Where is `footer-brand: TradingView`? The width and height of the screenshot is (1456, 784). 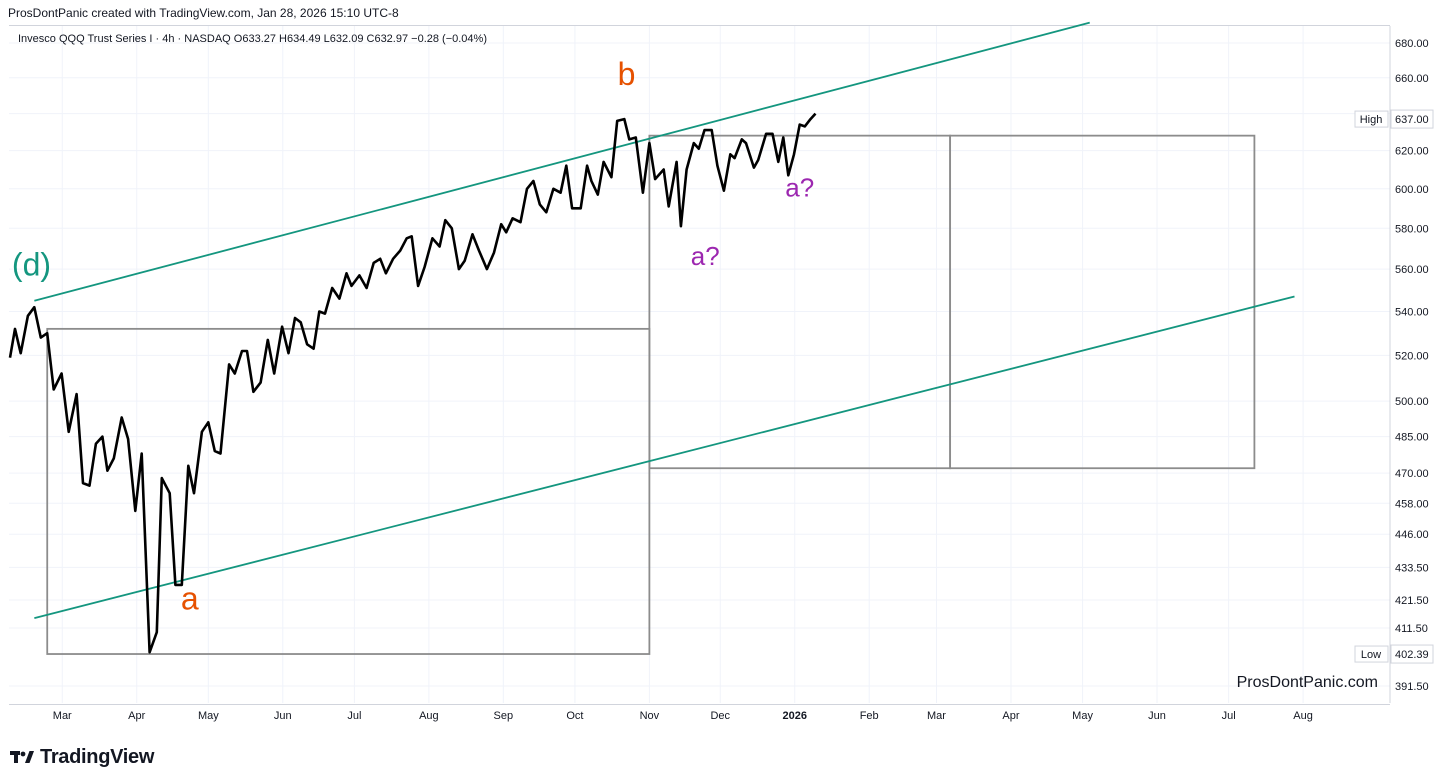 footer-brand: TradingView is located at coordinates (82, 757).